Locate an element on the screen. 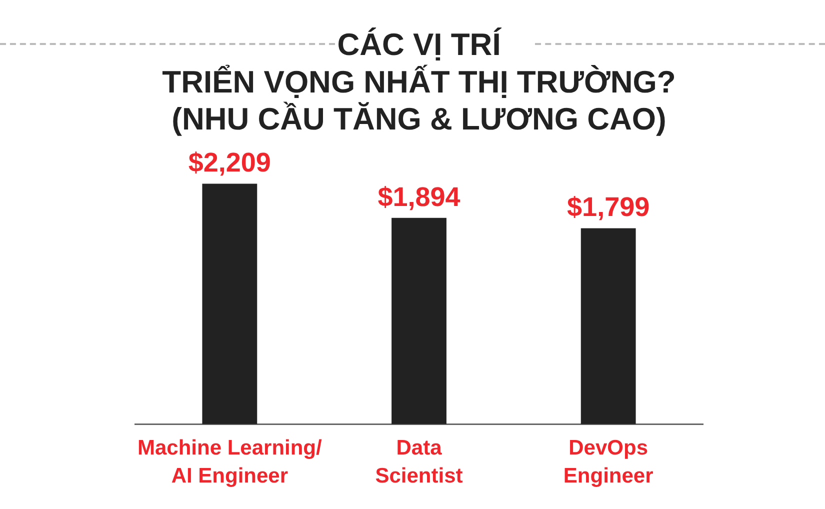 The width and height of the screenshot is (825, 509). data-label: $2,209 is located at coordinates (229, 163).